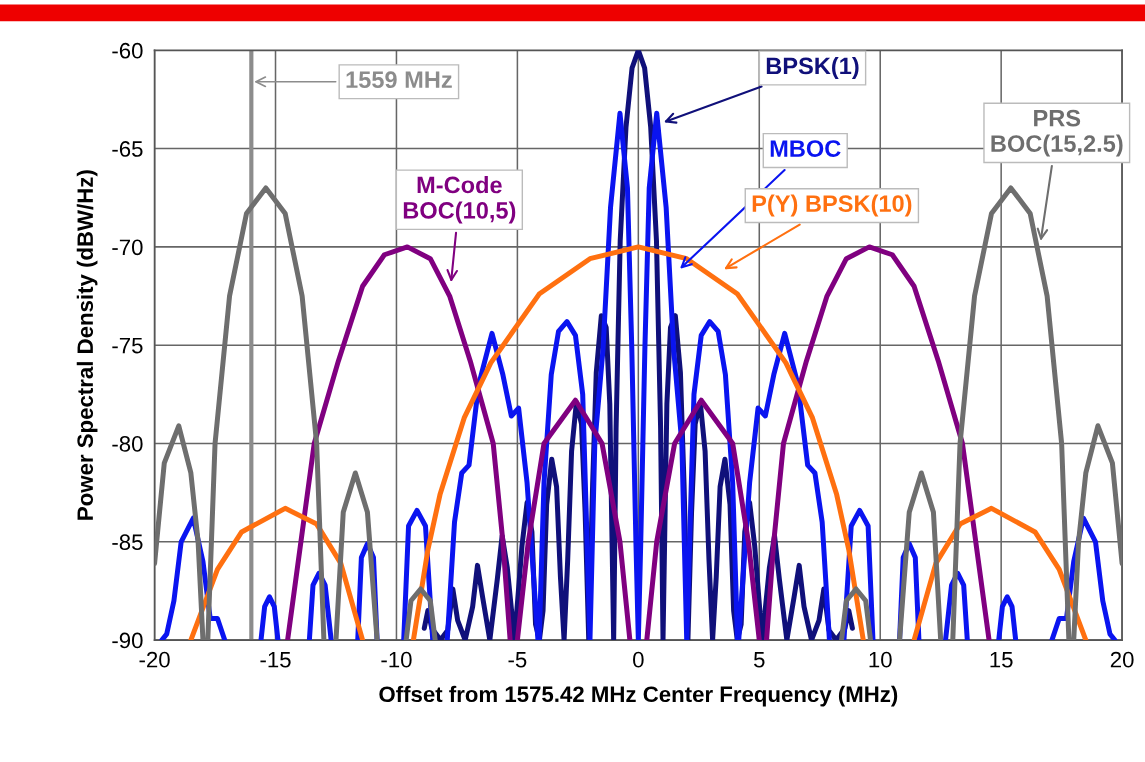  What do you see at coordinates (127, 247) in the screenshot?
I see `y-tick-label: -70` at bounding box center [127, 247].